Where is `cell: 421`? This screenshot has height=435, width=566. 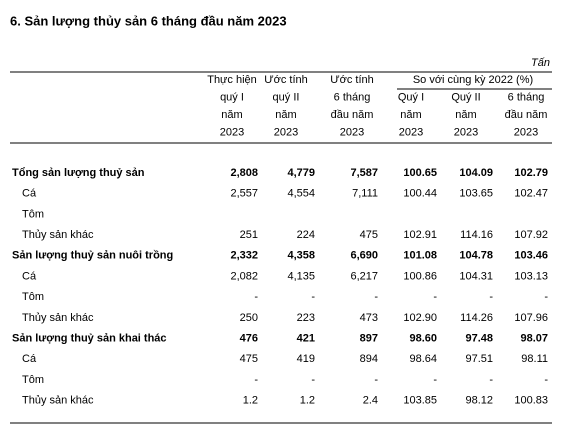 cell: 421 is located at coordinates (306, 339).